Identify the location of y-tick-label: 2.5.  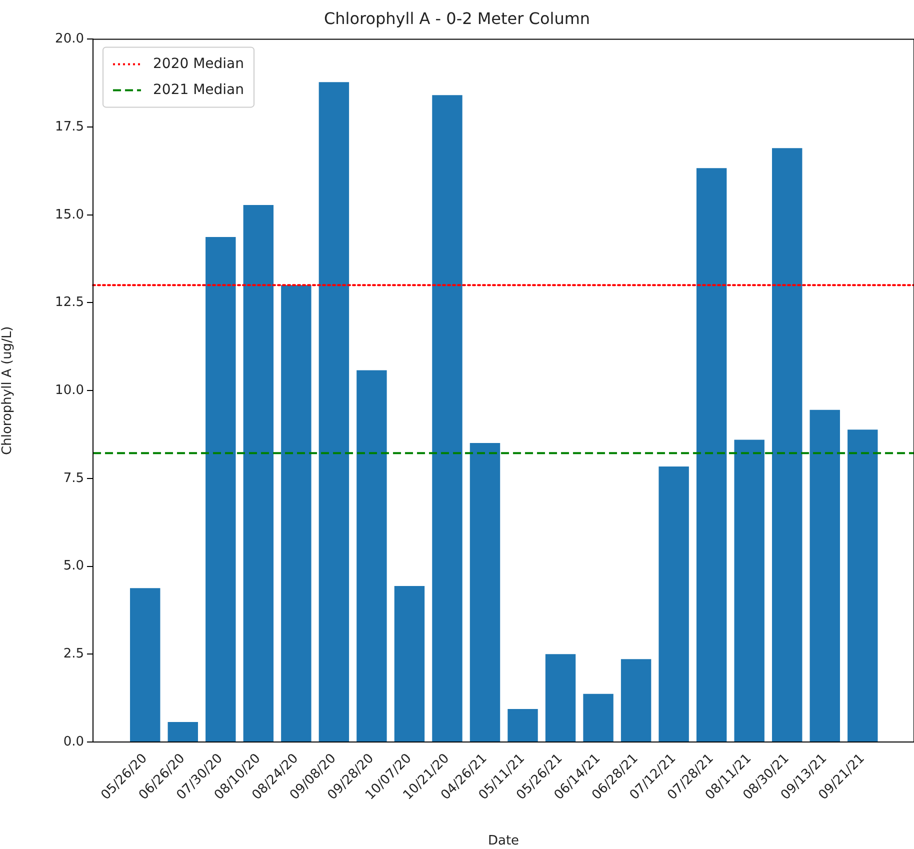
(73, 654).